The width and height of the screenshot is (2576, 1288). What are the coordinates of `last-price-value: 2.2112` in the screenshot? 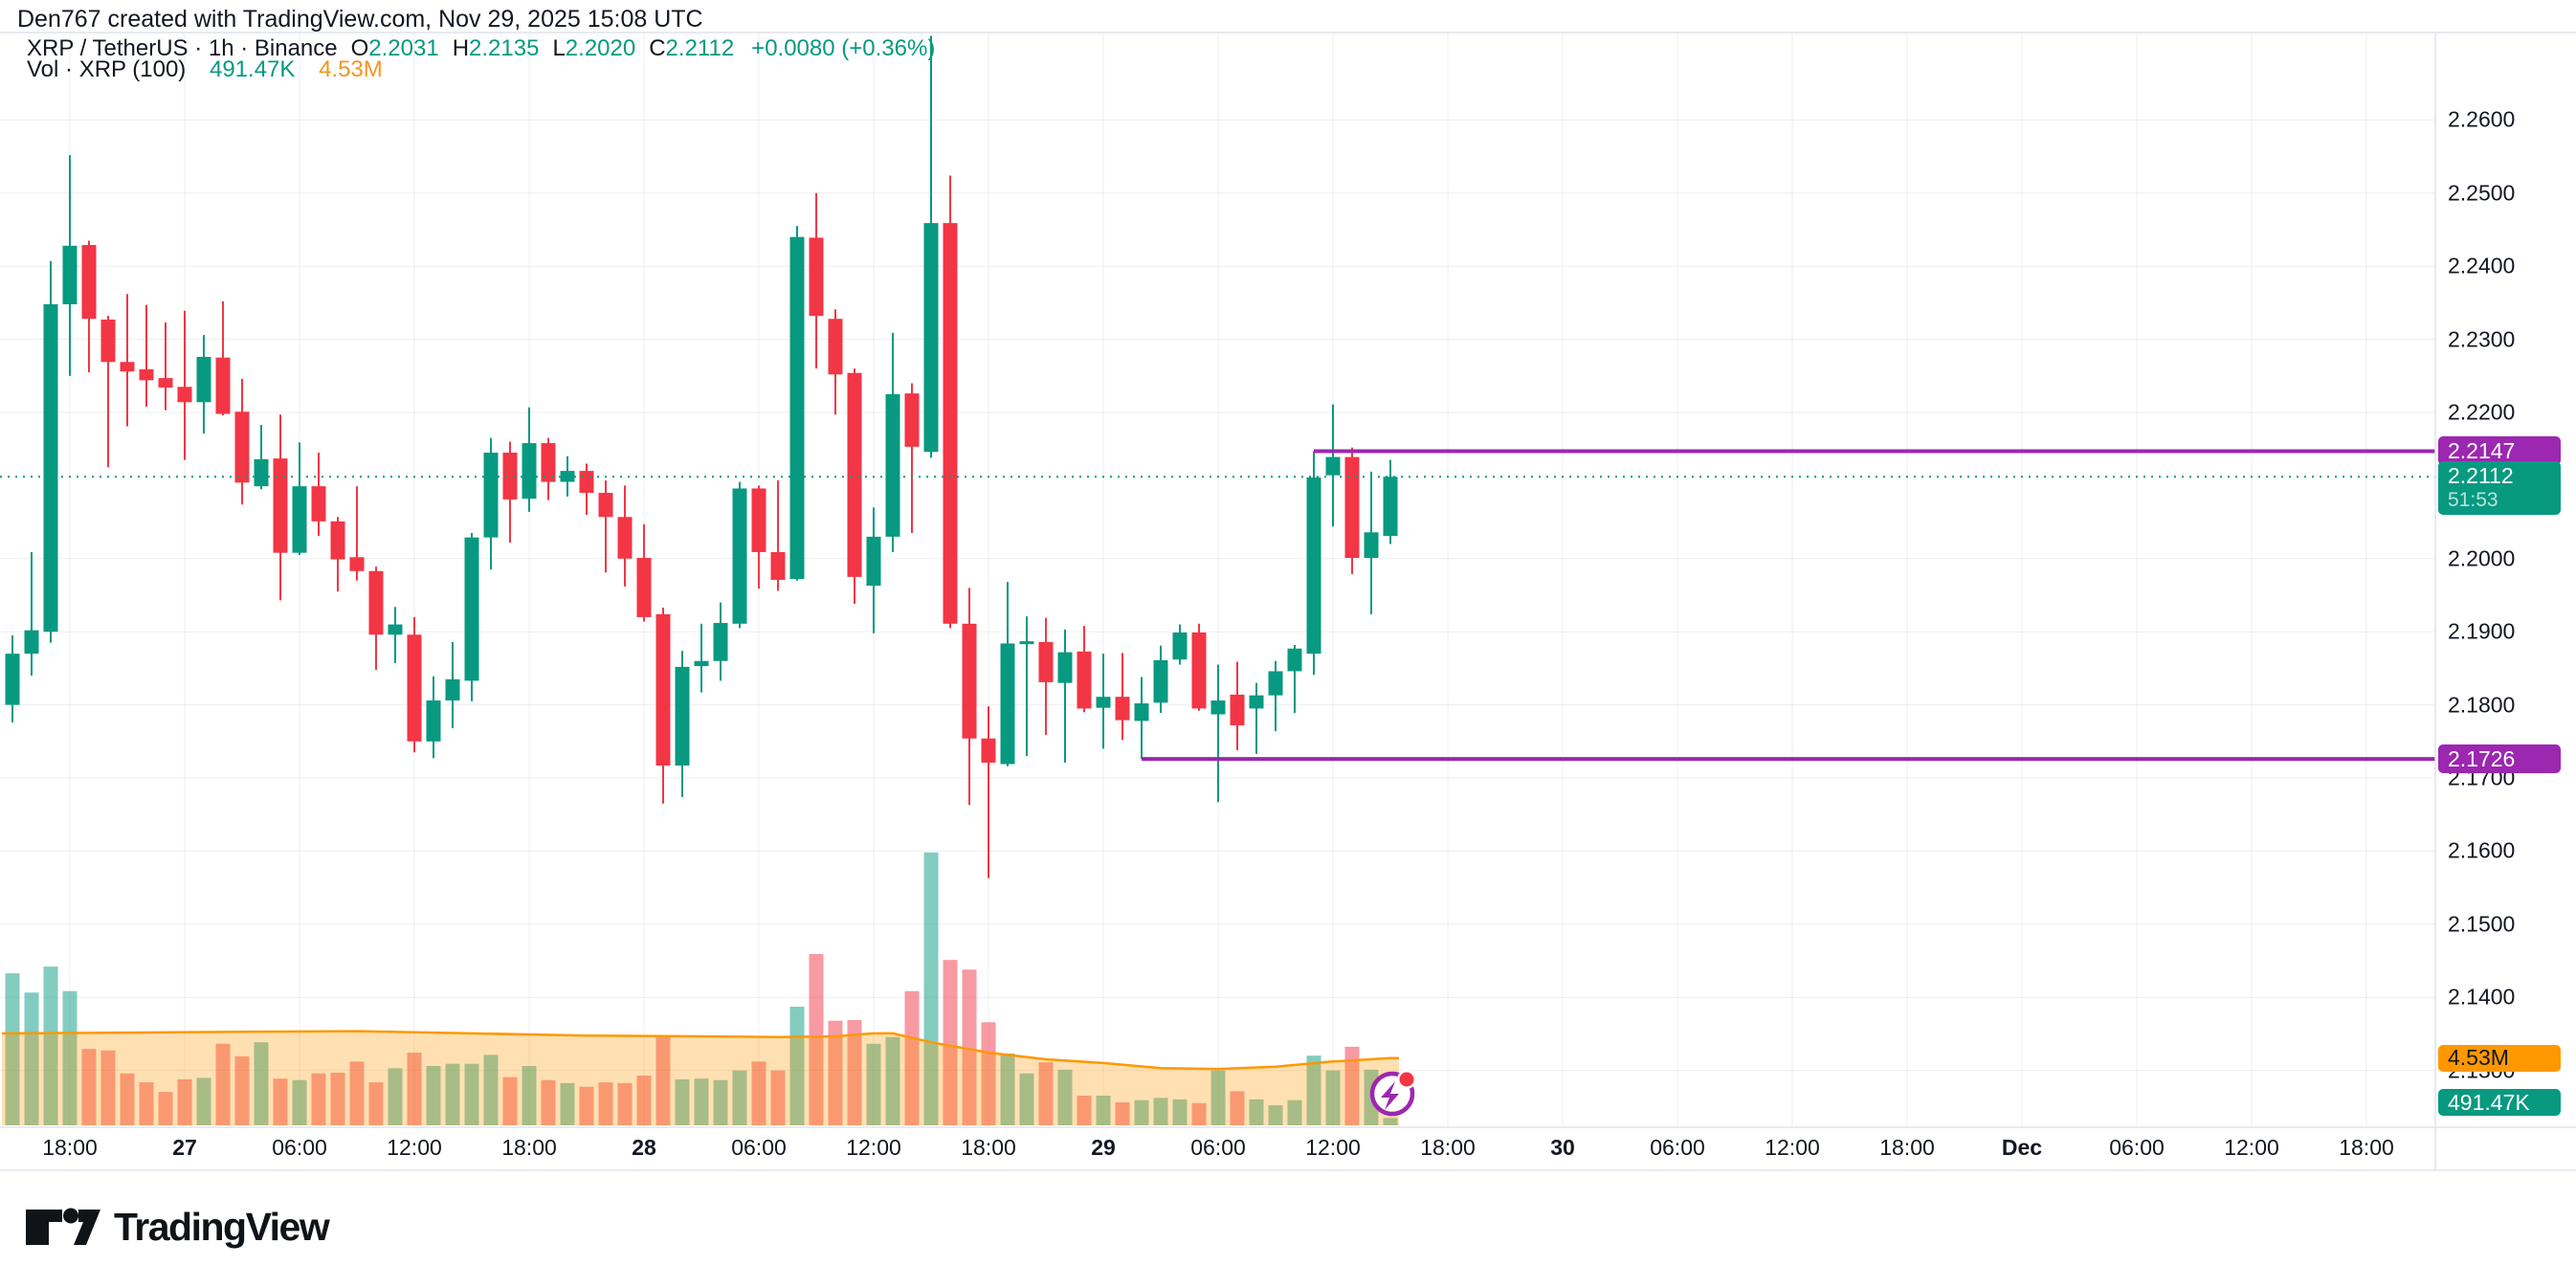 It's located at (2481, 476).